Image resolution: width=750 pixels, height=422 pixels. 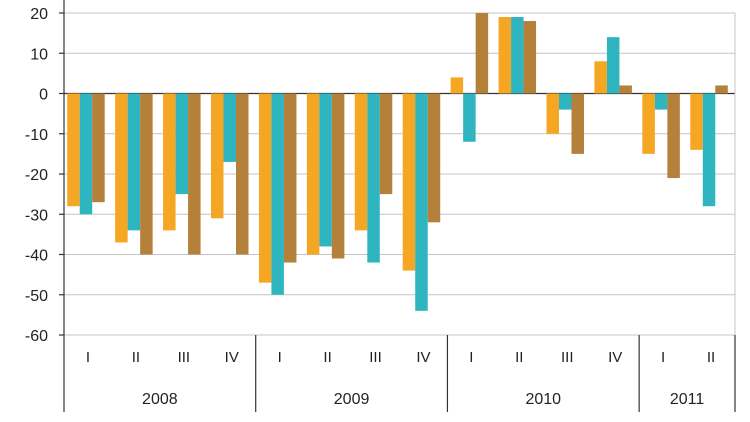 I want to click on year-label: 2008, so click(x=160, y=399).